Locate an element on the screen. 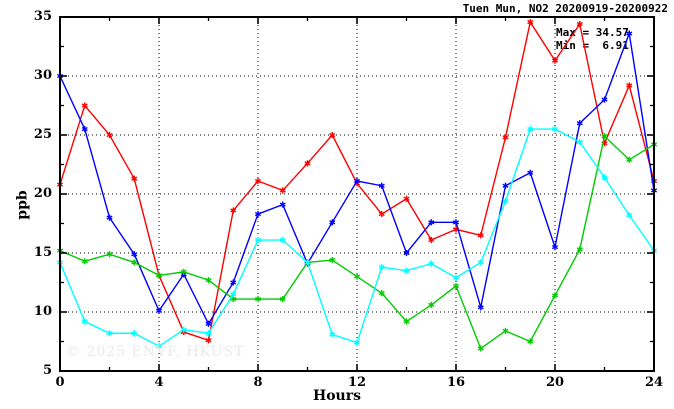 The image size is (674, 409). chart-title: Tuen Mun, NO2 20200919-20200922 is located at coordinates (565, 8).